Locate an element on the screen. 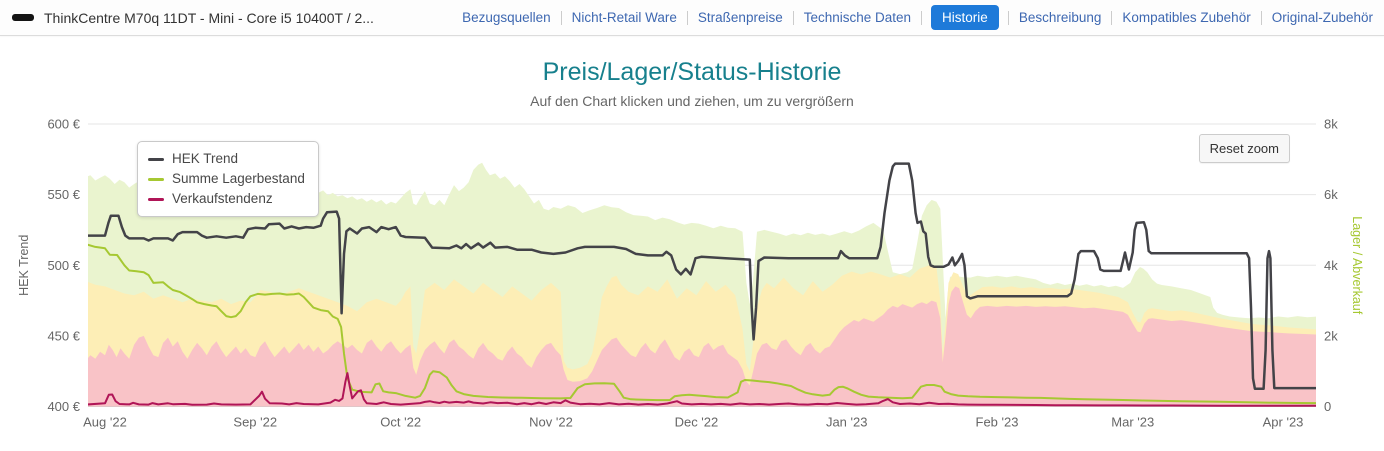  hek-trend-line-swatch-icon is located at coordinates (156, 159).